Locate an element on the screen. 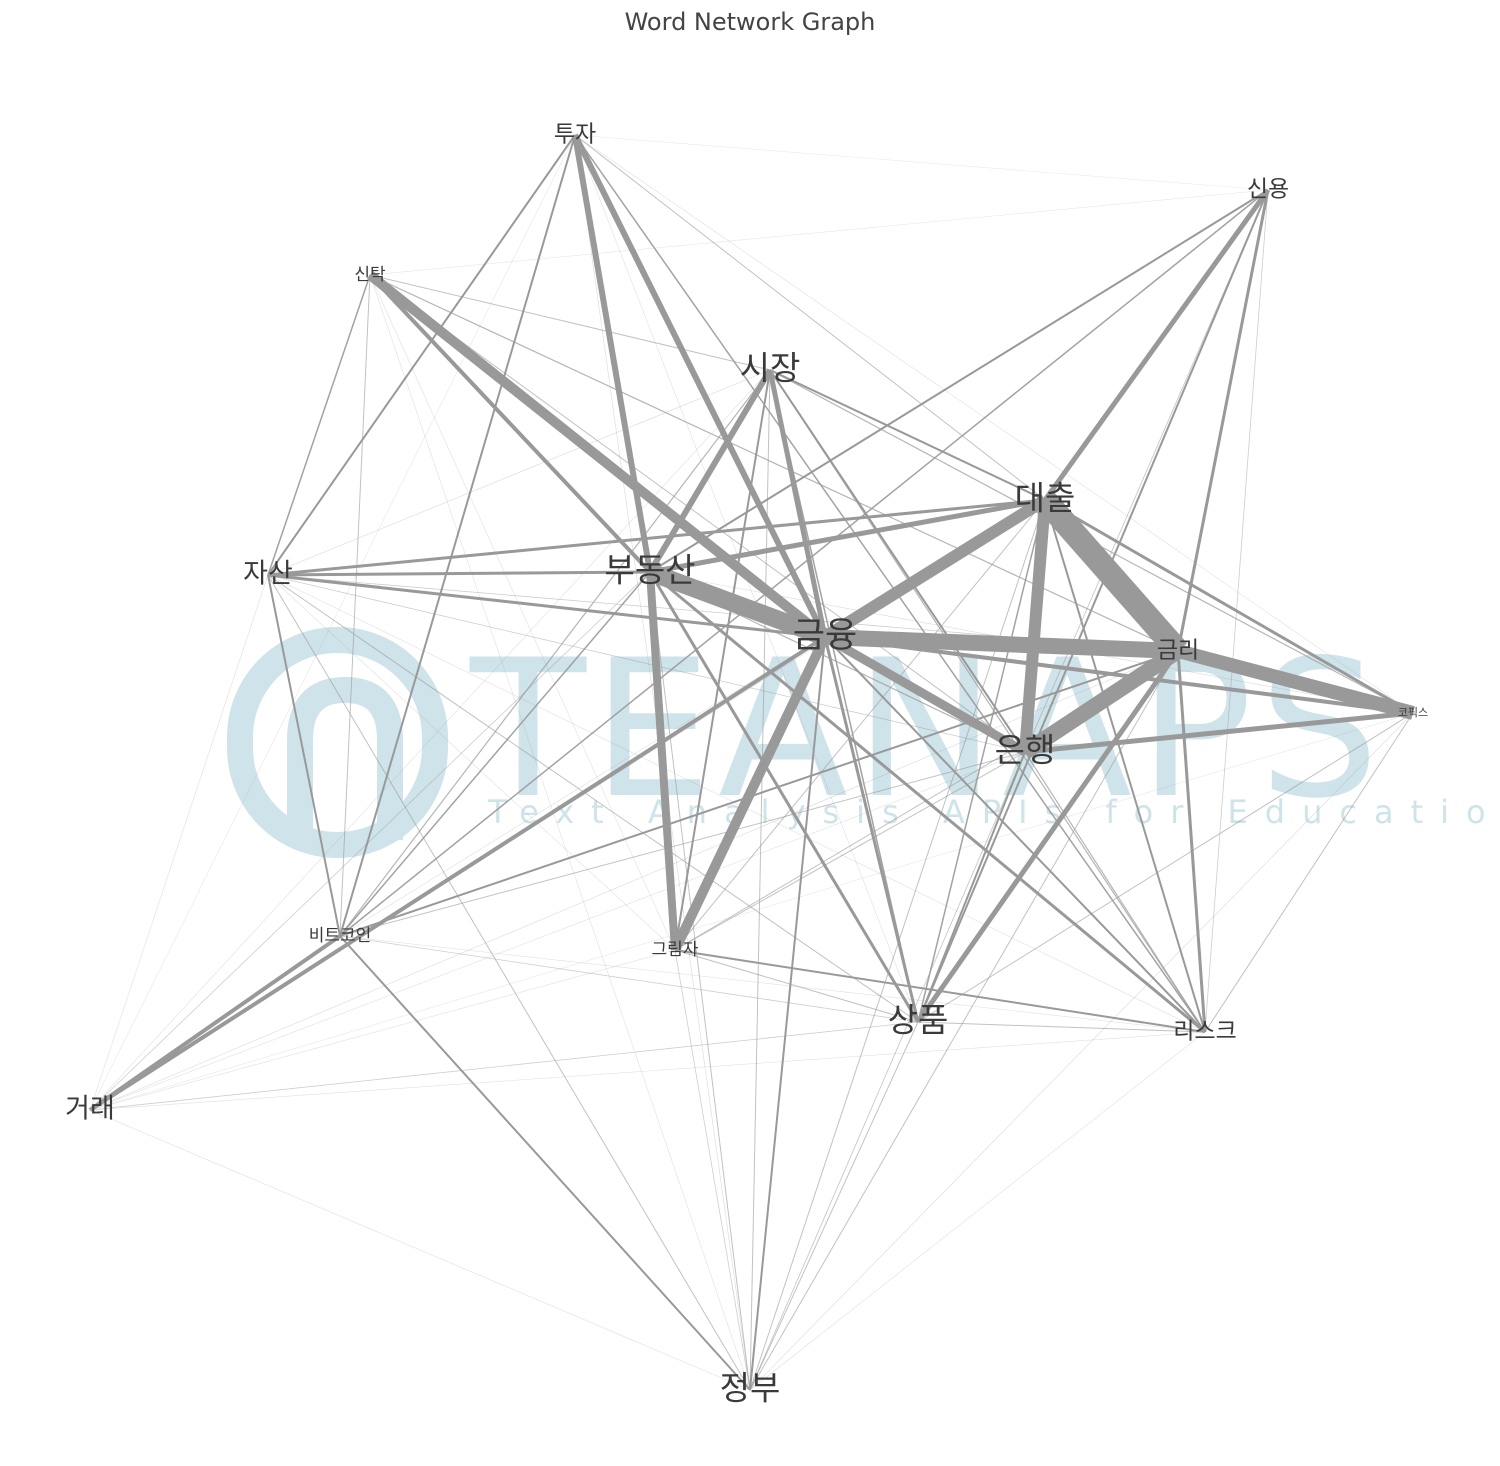 The height and width of the screenshot is (1466, 1500). edge-금리-코픽스 is located at coordinates (1295, 682).